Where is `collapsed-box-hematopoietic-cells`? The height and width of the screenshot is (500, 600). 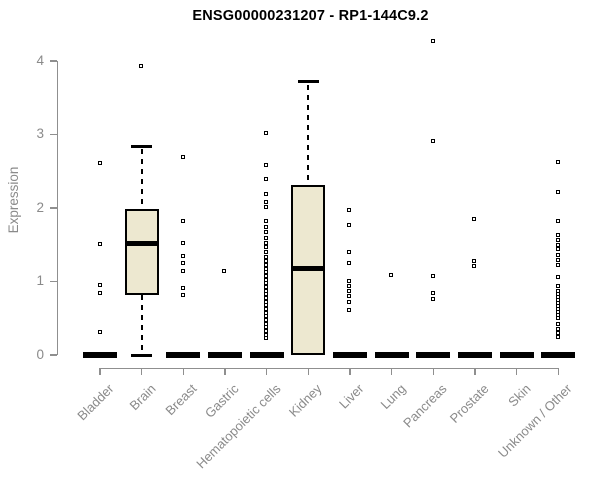
collapsed-box-hematopoietic-cells is located at coordinates (266, 355).